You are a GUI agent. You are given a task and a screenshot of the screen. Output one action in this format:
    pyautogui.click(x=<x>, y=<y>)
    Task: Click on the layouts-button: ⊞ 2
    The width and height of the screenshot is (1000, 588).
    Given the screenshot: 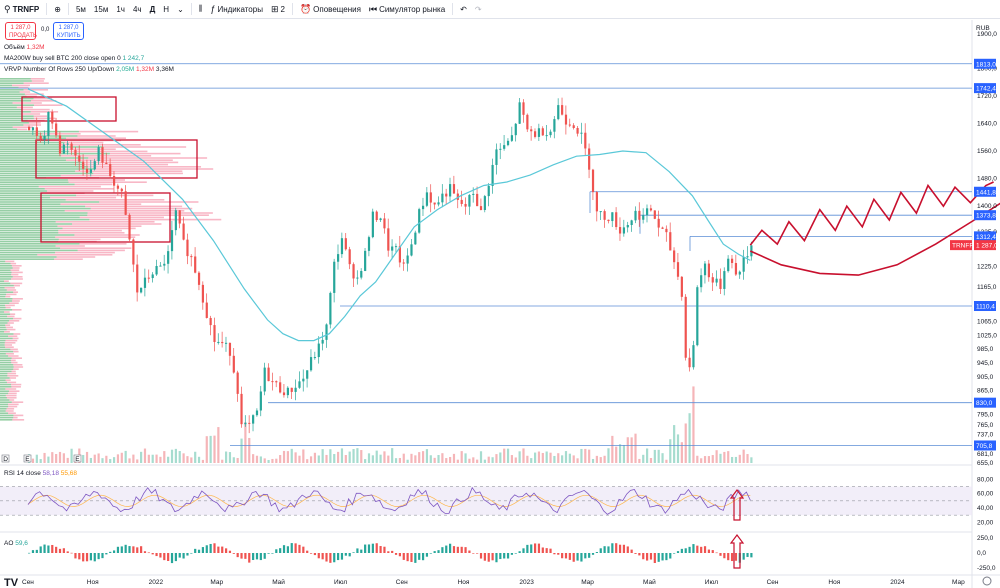 What is the action you would take?
    pyautogui.click(x=278, y=9)
    